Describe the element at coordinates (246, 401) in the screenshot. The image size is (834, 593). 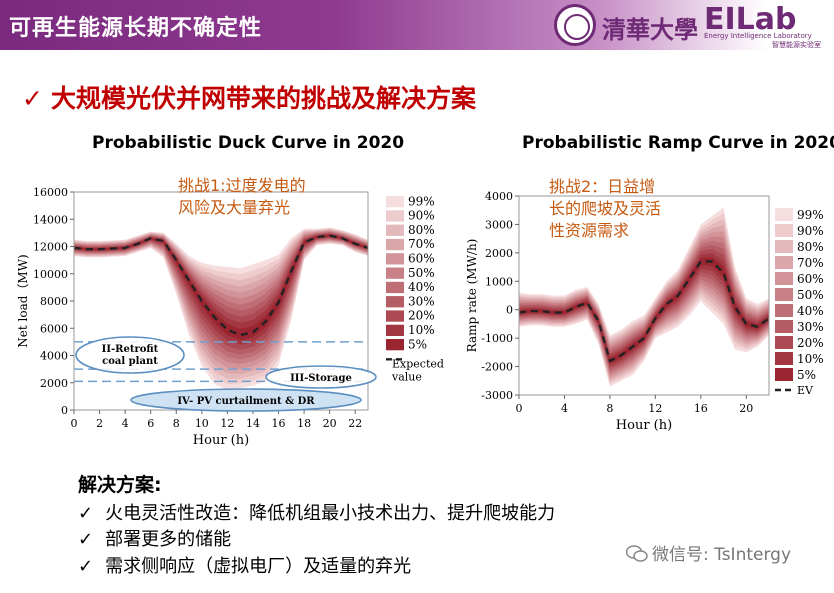
I see `duck-region-label: IV- PV curtailment & DR` at that location.